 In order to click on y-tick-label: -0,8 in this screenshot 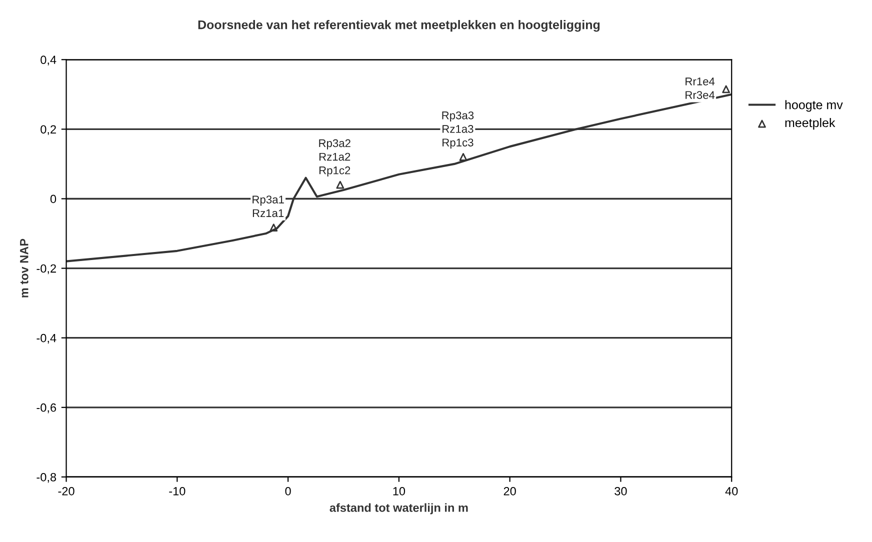, I will do `click(46, 477)`.